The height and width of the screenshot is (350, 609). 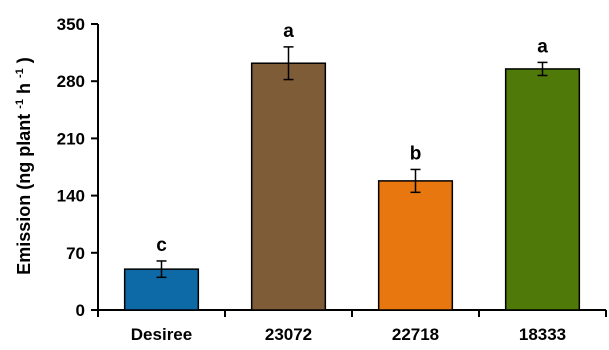 I want to click on y-axis-title-main: Emission (ng plant, so click(x=24, y=194).